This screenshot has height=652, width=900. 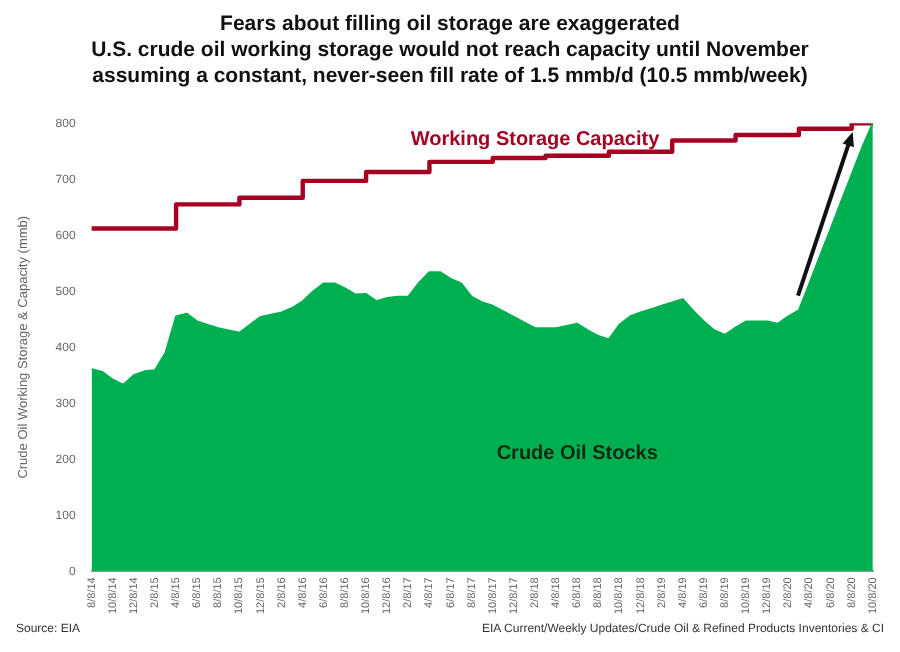 What do you see at coordinates (577, 454) in the screenshot?
I see `series-label: Crude Oil Stocks` at bounding box center [577, 454].